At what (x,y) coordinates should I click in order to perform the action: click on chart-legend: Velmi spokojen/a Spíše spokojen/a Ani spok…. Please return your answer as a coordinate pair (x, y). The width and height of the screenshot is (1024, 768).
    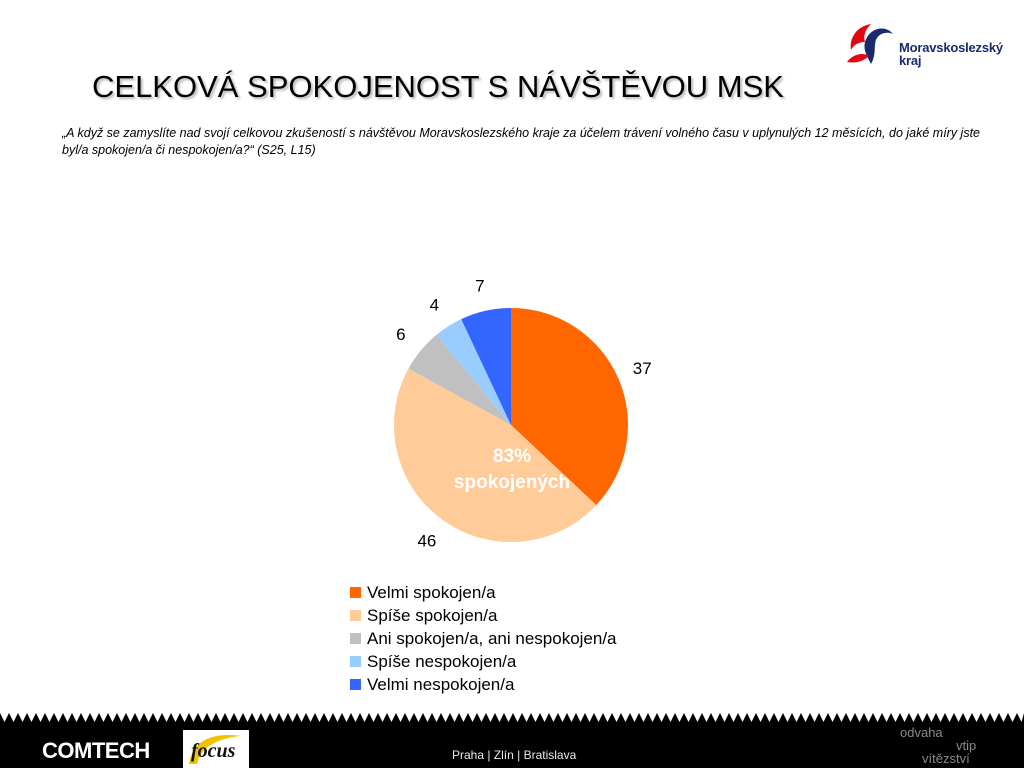
    Looking at the image, I should click on (483, 638).